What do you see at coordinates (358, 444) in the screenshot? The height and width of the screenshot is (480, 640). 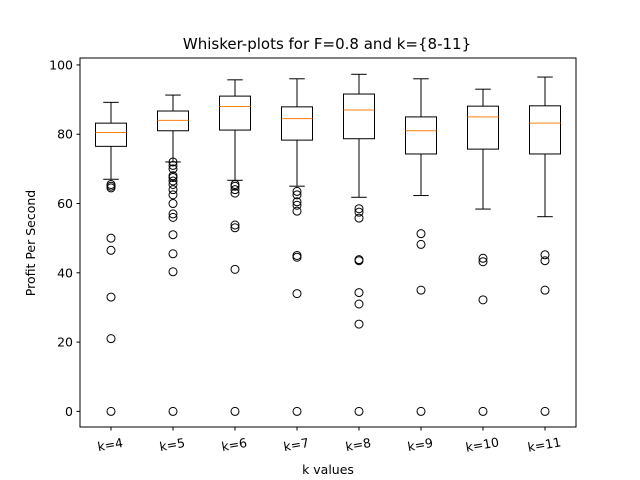 I see `x-tick-label: k=8` at bounding box center [358, 444].